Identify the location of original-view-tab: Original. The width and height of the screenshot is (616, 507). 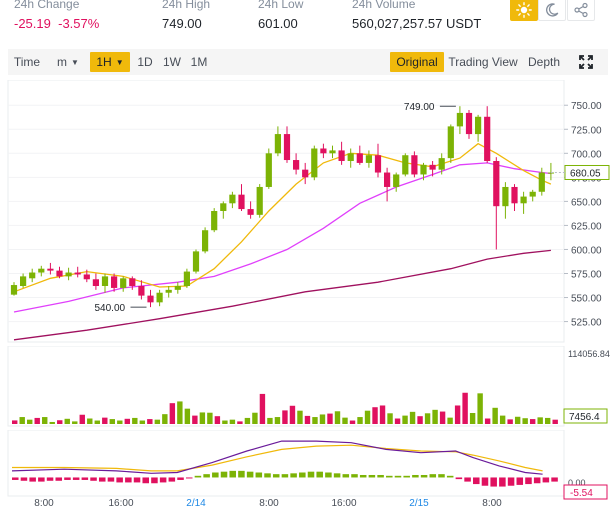
(417, 62).